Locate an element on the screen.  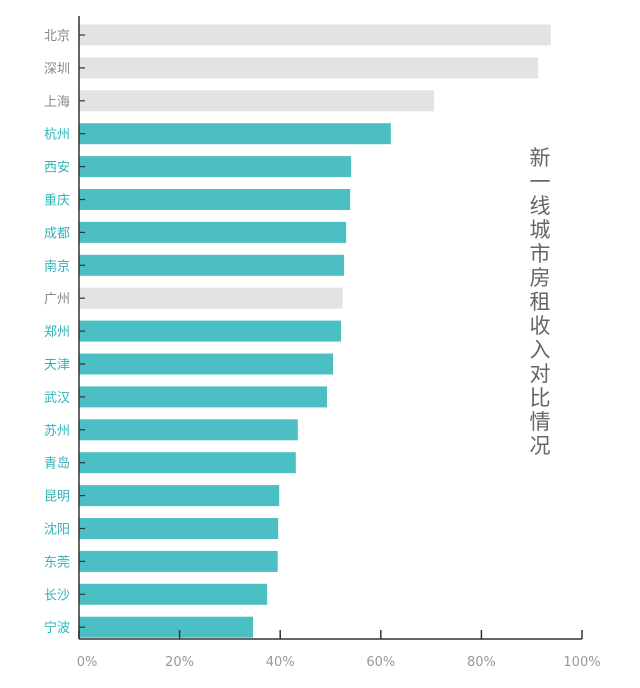
category-label: 上海 is located at coordinates (57, 102).